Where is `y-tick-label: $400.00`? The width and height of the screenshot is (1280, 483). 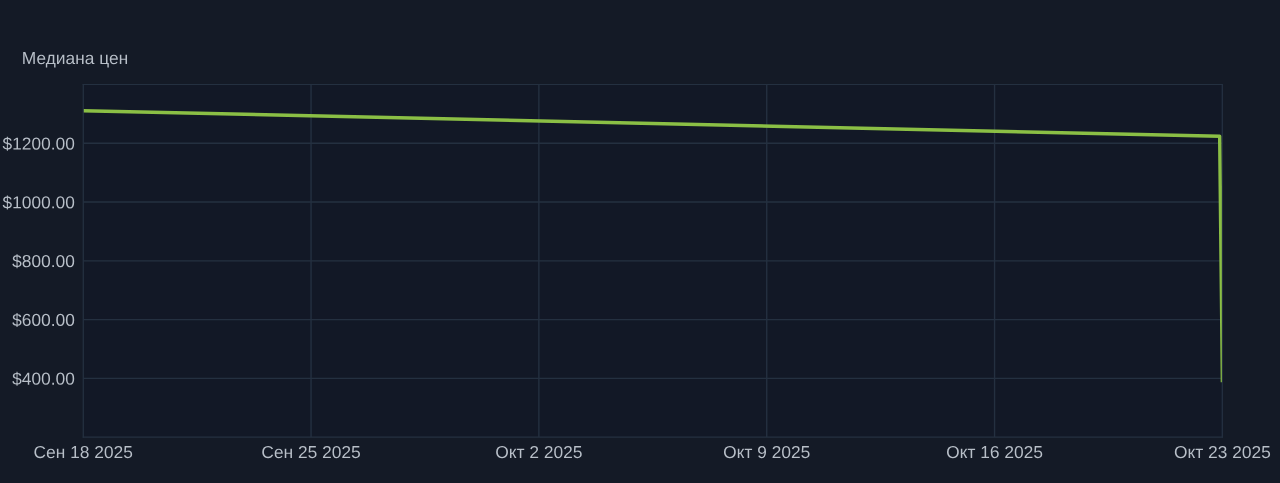
y-tick-label: $400.00 is located at coordinates (43, 378).